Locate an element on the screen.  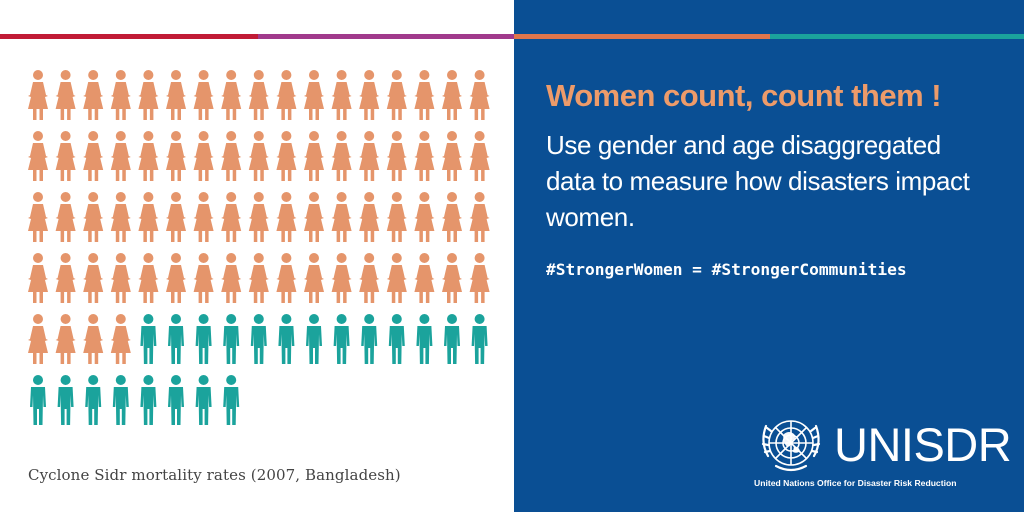
stripe-orange is located at coordinates (642, 36).